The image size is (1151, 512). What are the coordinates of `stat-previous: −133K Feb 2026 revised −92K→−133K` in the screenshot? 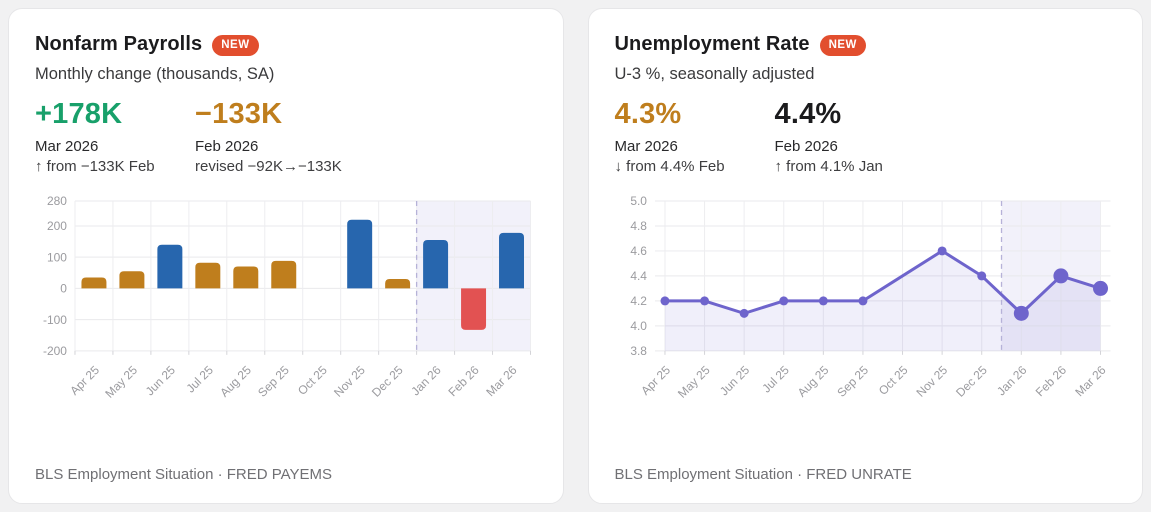 It's located at (275, 136).